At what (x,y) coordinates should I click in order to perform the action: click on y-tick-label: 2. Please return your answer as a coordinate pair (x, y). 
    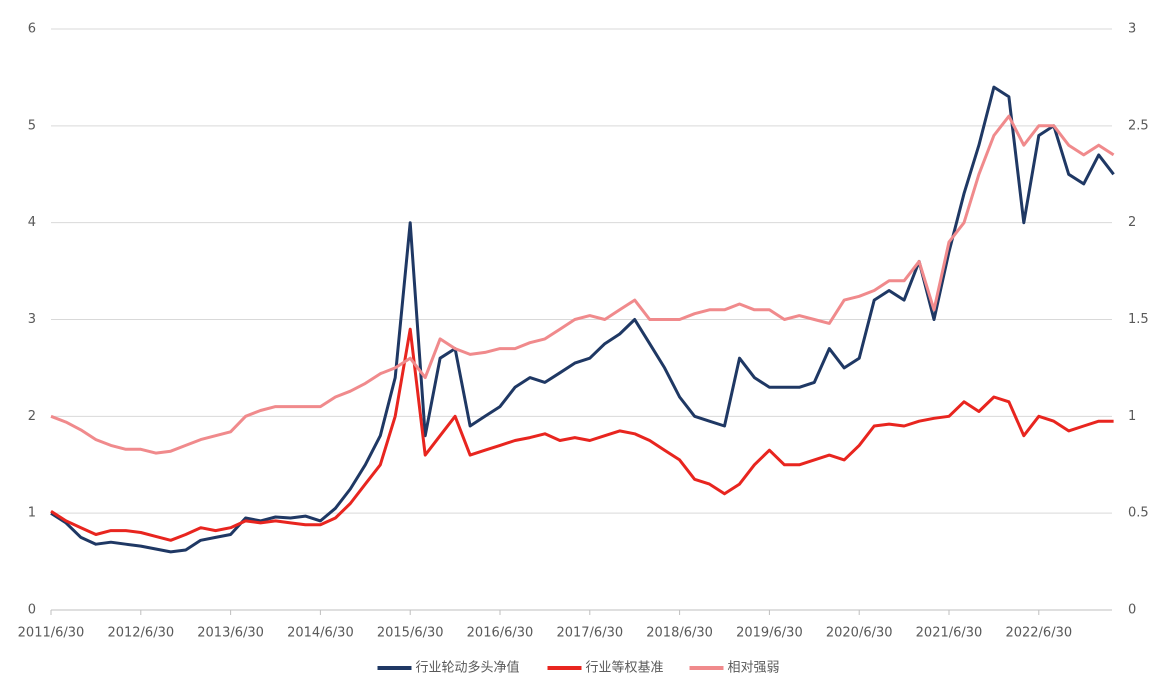
    Looking at the image, I should click on (32, 416).